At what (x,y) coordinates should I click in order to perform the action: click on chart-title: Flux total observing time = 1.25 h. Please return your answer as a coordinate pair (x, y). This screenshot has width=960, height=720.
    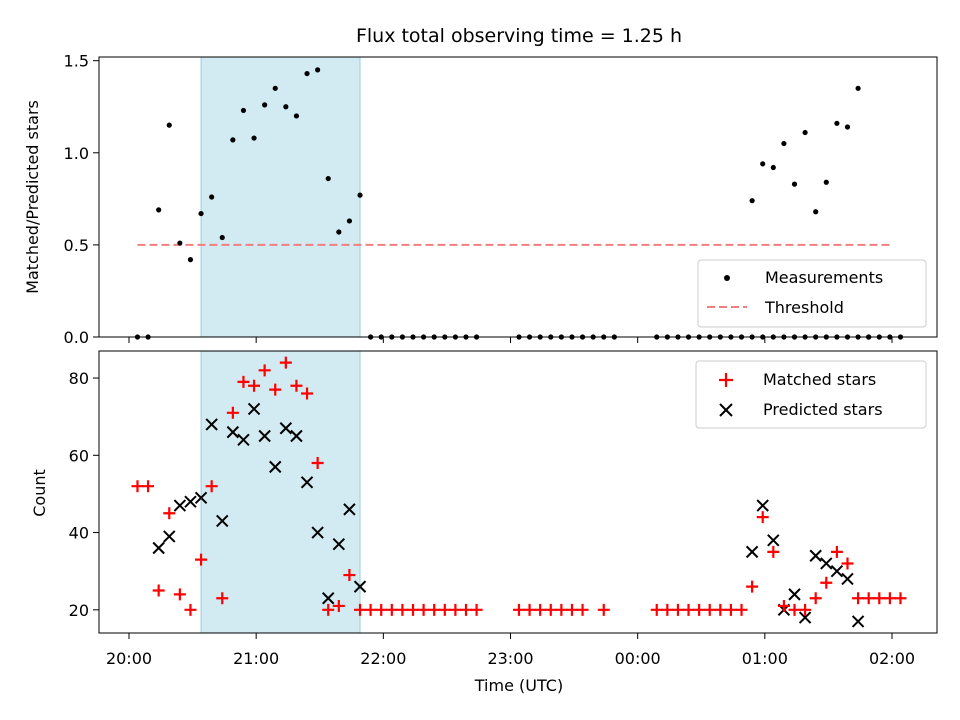
    Looking at the image, I should click on (519, 36).